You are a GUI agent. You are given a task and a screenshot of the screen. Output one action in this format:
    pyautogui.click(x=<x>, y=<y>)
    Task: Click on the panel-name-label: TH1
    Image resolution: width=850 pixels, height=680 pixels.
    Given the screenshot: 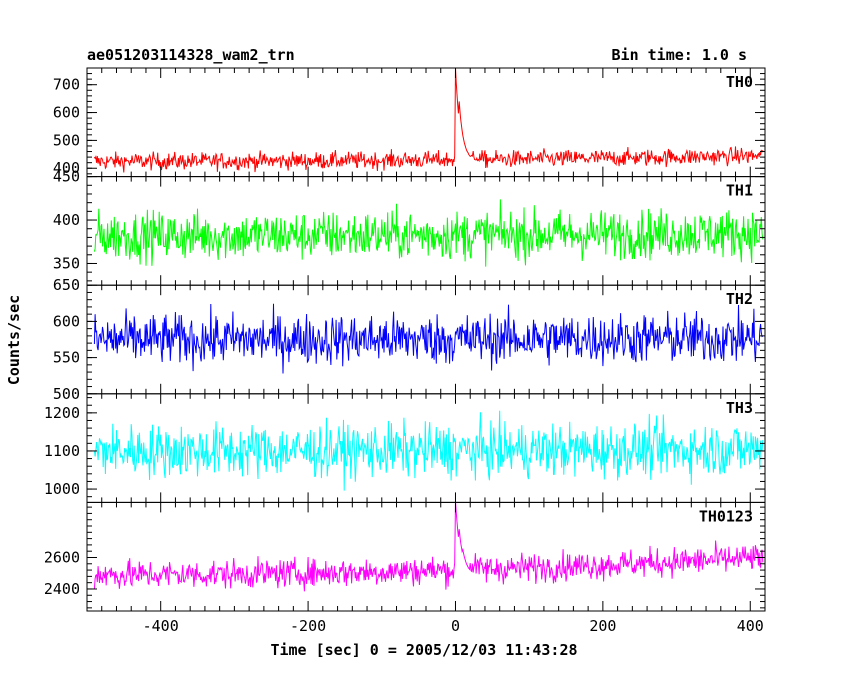 What is the action you would take?
    pyautogui.click(x=739, y=191)
    